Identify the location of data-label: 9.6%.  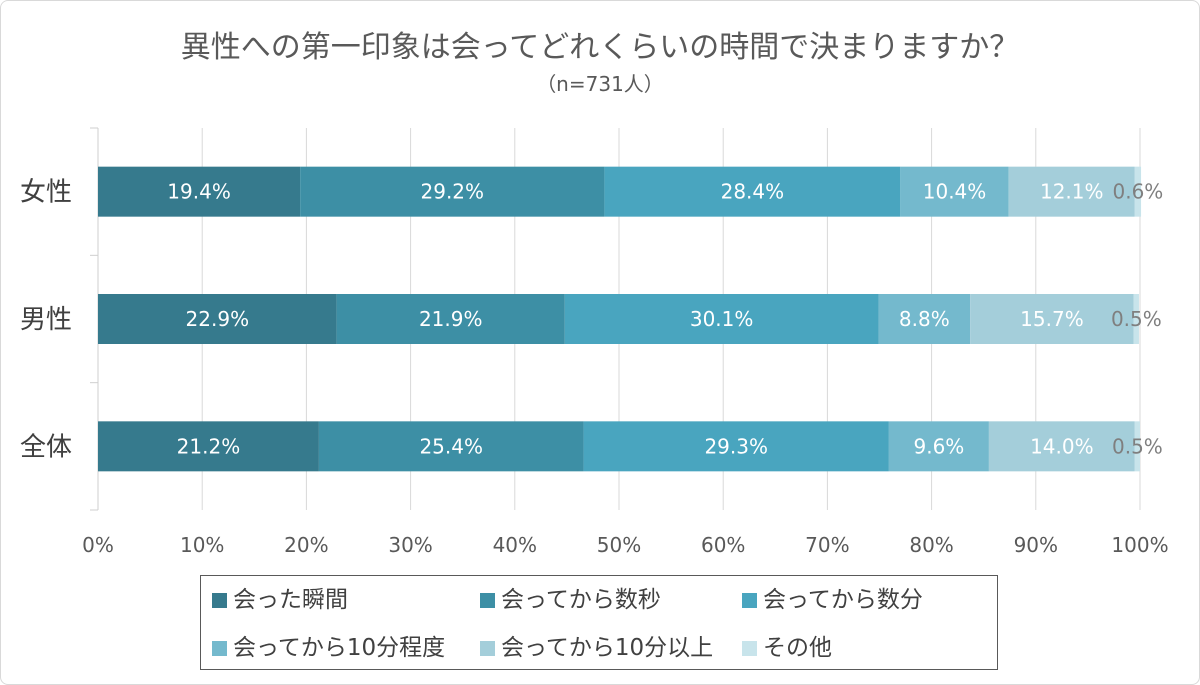
(938, 446).